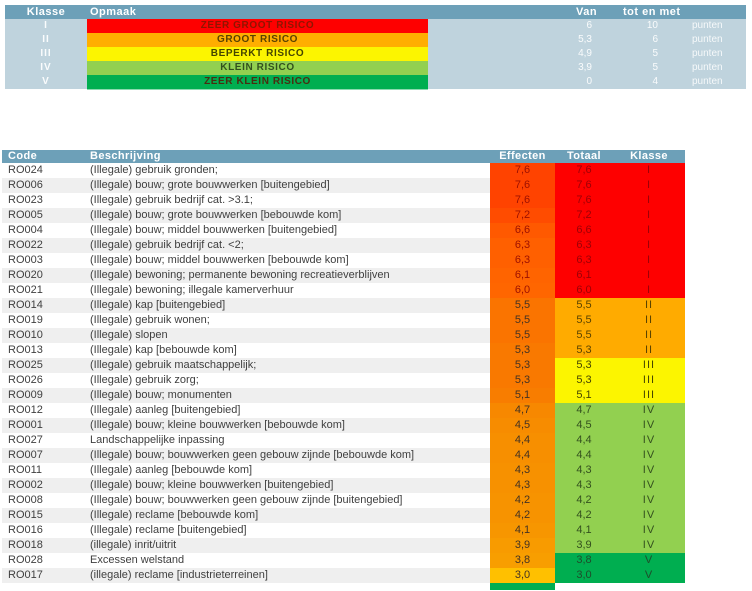 This screenshot has height=591, width=752. I want to click on totaal-cell: 4,3, so click(584, 470).